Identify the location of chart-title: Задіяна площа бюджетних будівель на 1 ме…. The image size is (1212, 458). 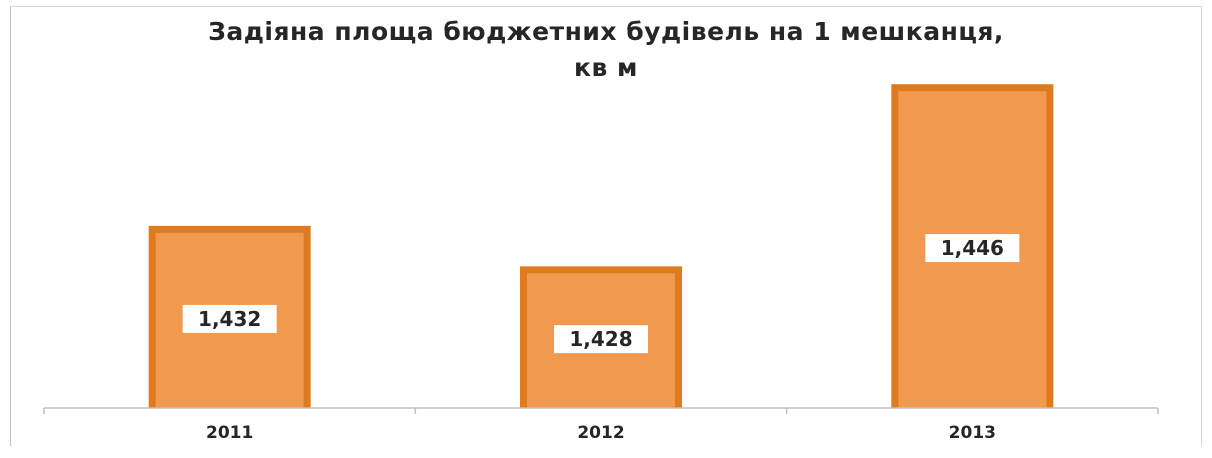
(606, 49).